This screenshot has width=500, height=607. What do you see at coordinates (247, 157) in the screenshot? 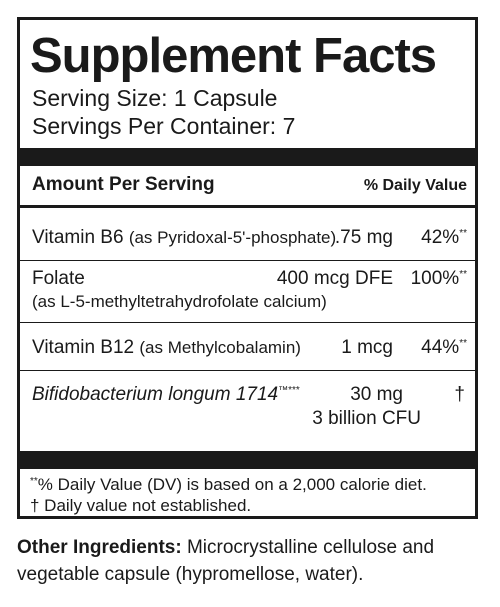
I see `thick-divider-top` at bounding box center [247, 157].